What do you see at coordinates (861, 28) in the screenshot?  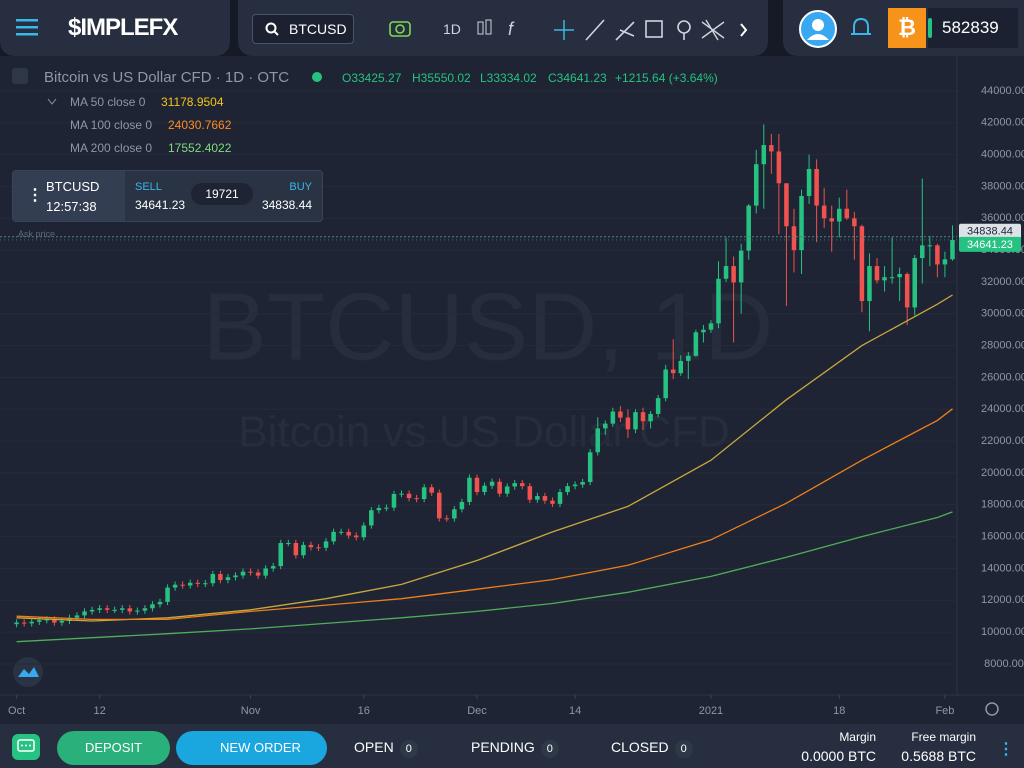 I see `bell-icon` at bounding box center [861, 28].